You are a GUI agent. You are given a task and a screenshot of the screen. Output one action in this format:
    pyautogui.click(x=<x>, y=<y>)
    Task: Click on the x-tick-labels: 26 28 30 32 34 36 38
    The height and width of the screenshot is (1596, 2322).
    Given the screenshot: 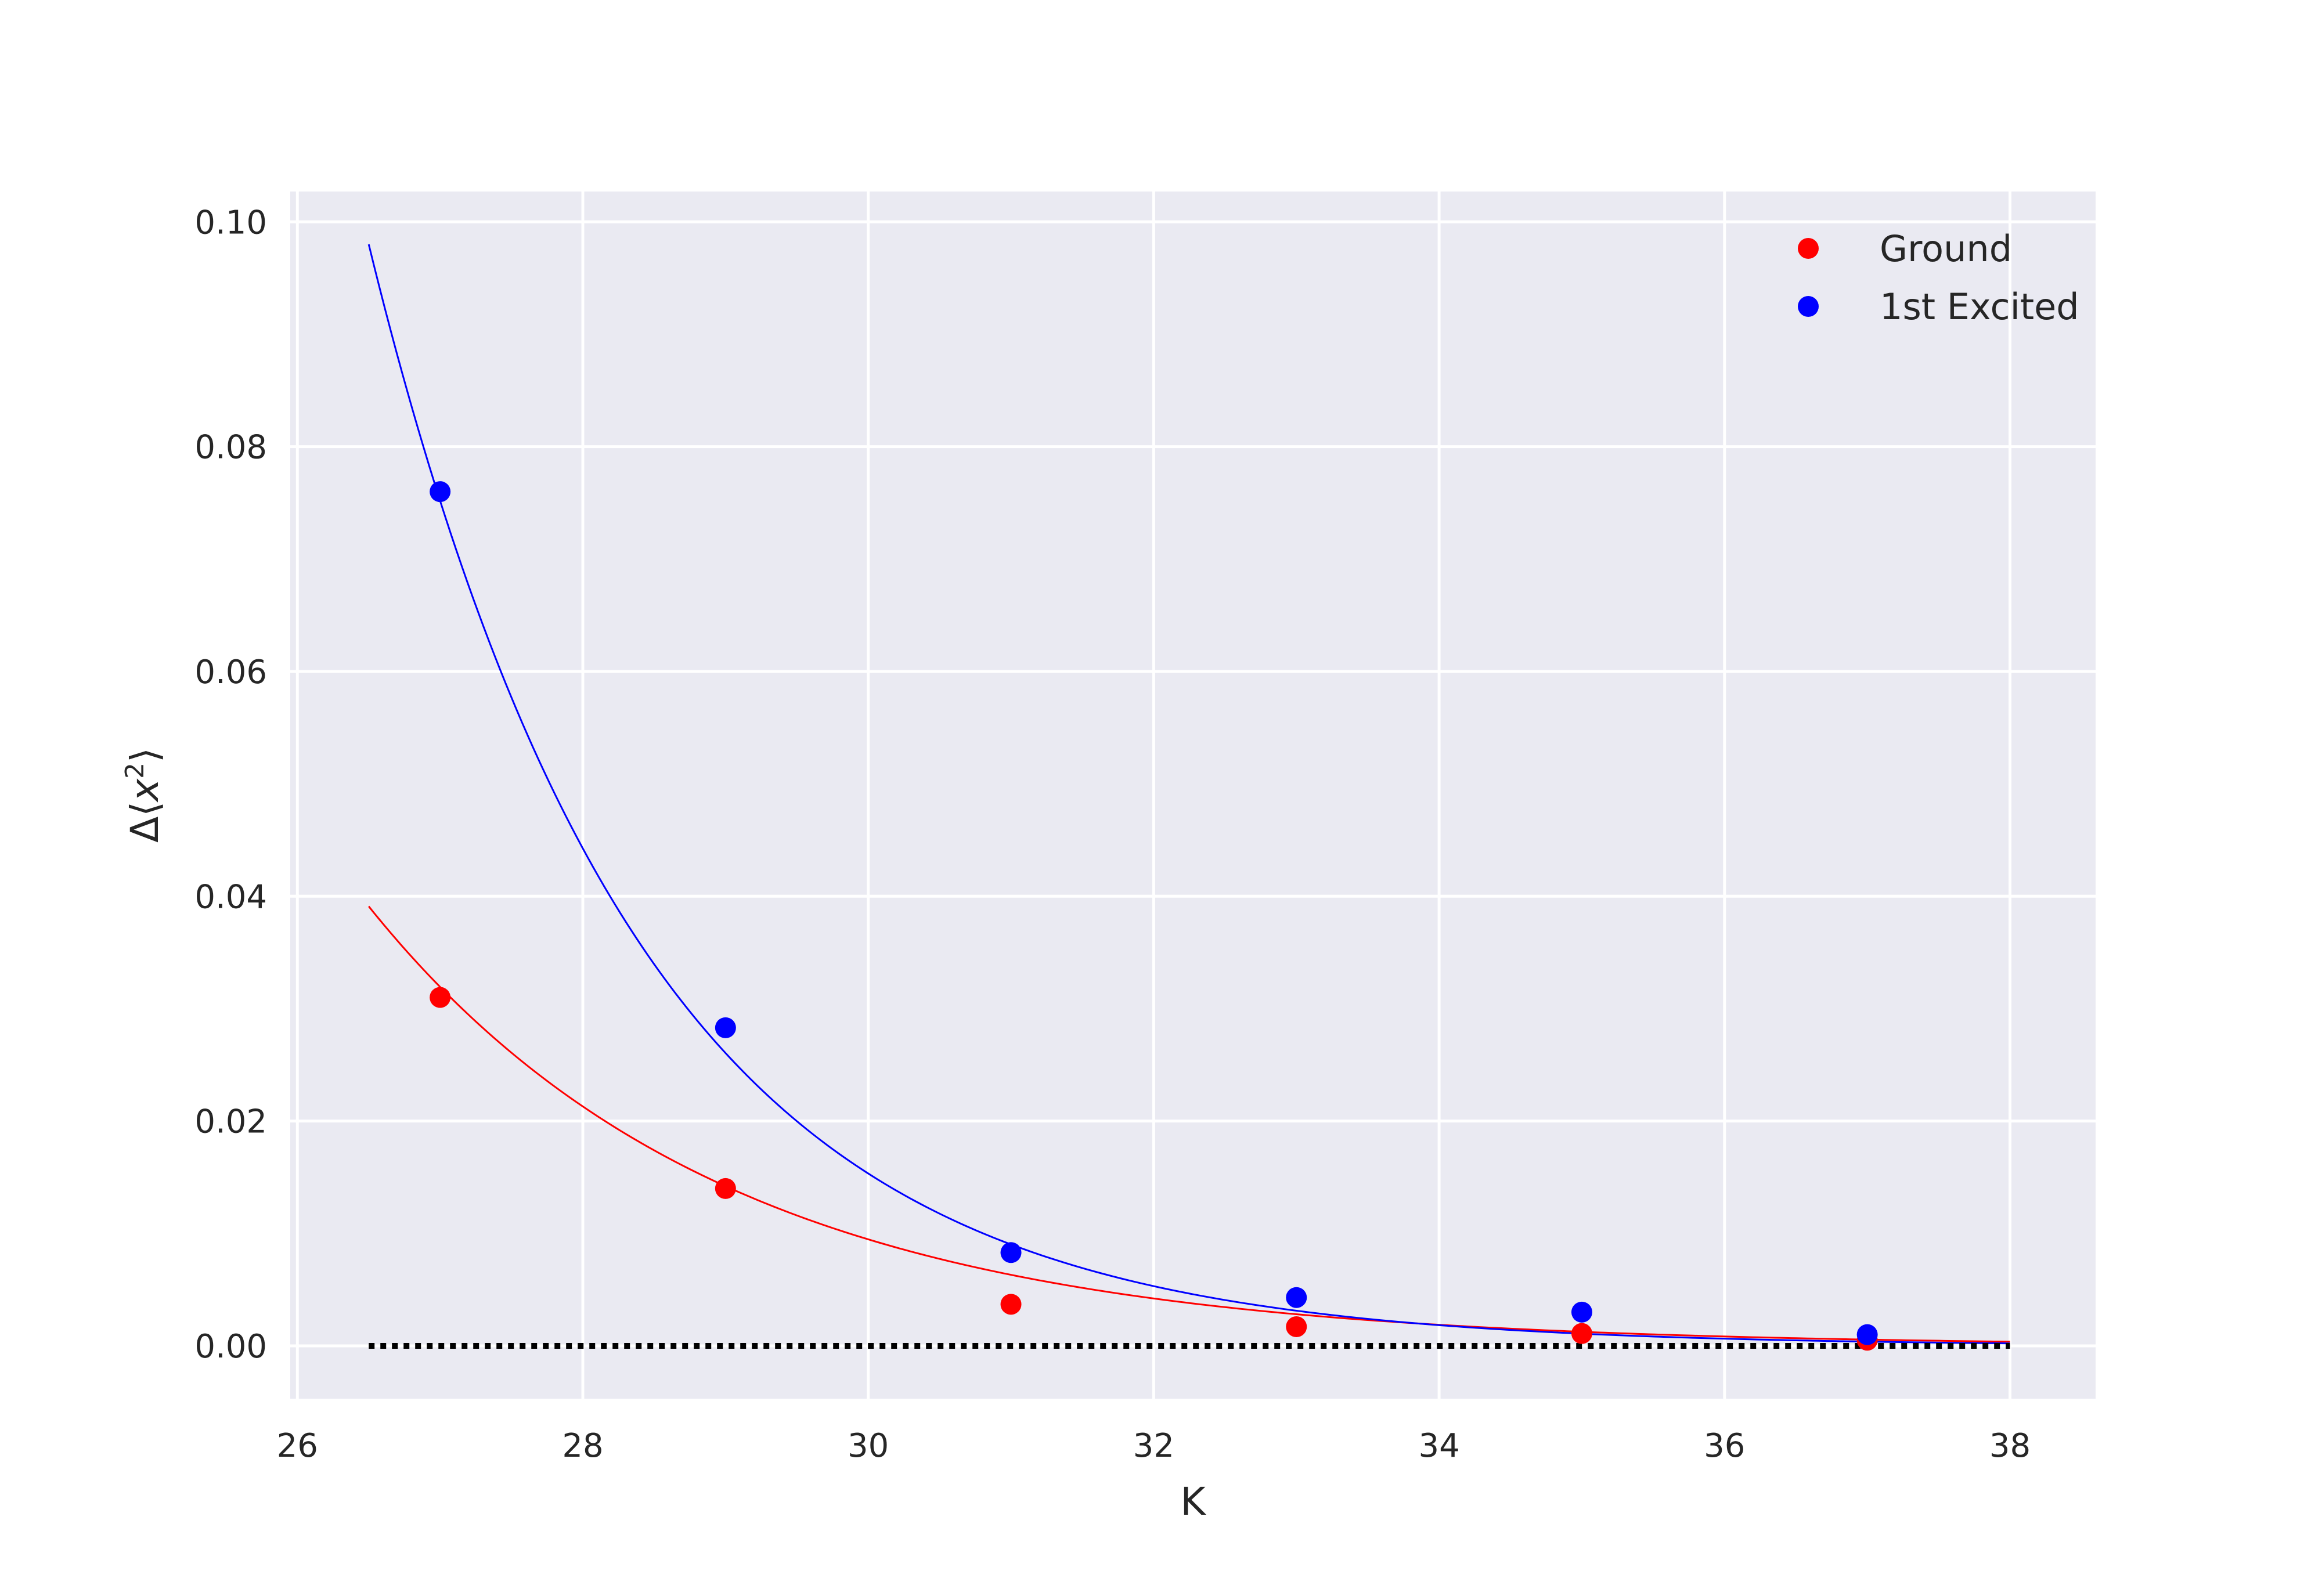 What is the action you would take?
    pyautogui.click(x=1154, y=1446)
    